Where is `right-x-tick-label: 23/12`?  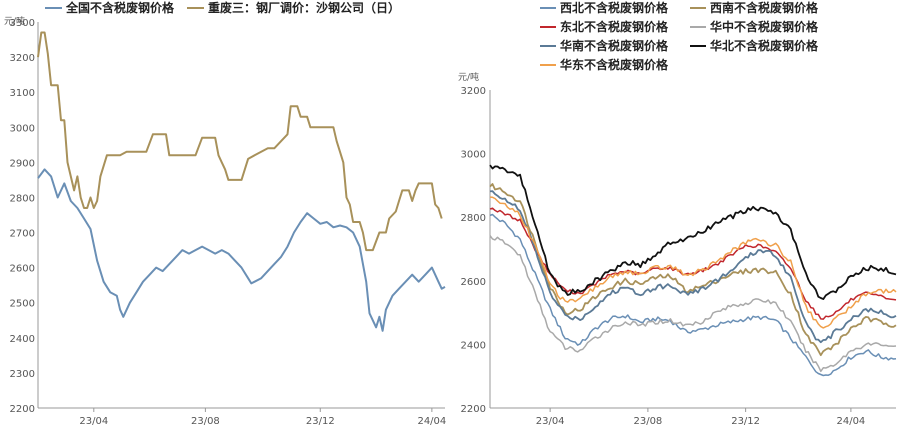 right-x-tick-label: 23/12 is located at coordinates (745, 421).